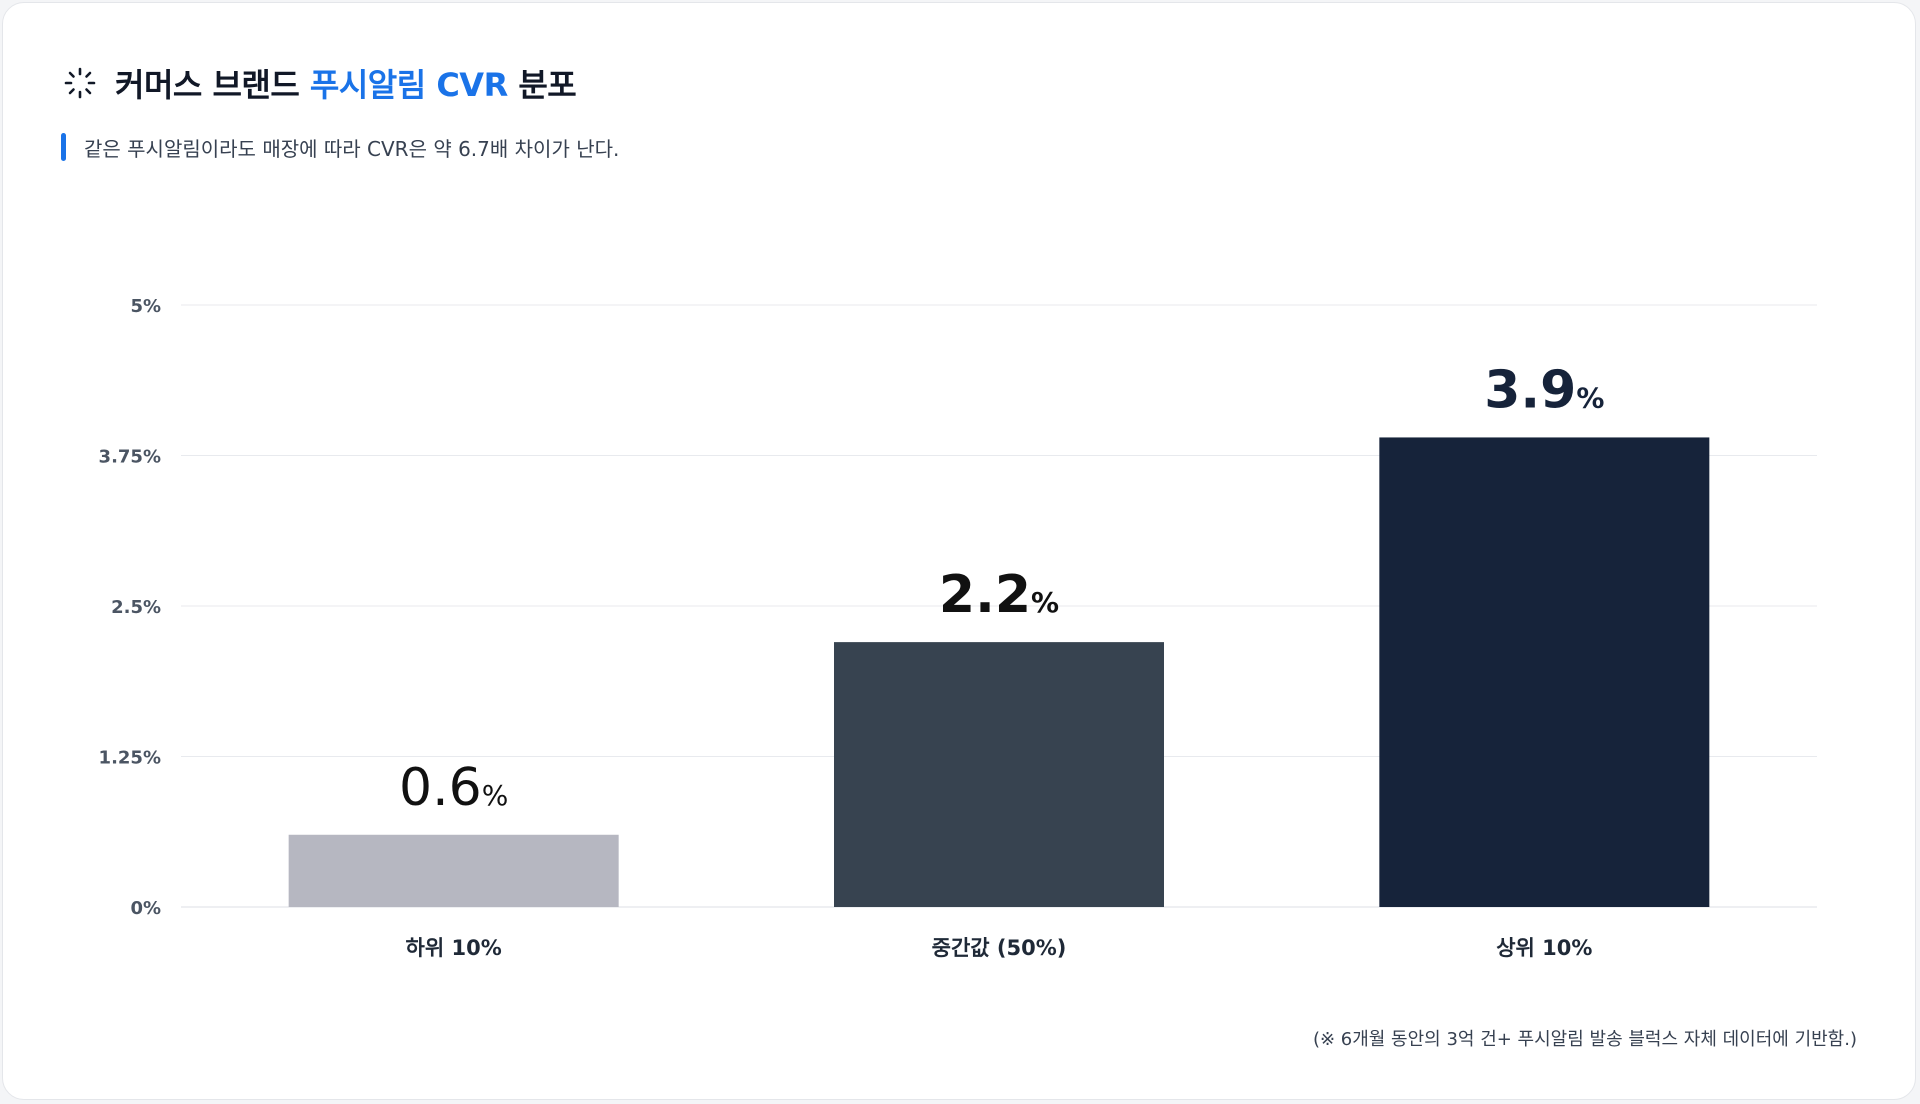 This screenshot has width=1920, height=1104. What do you see at coordinates (408, 85) in the screenshot?
I see `title-accent: 푸시알림 CVR` at bounding box center [408, 85].